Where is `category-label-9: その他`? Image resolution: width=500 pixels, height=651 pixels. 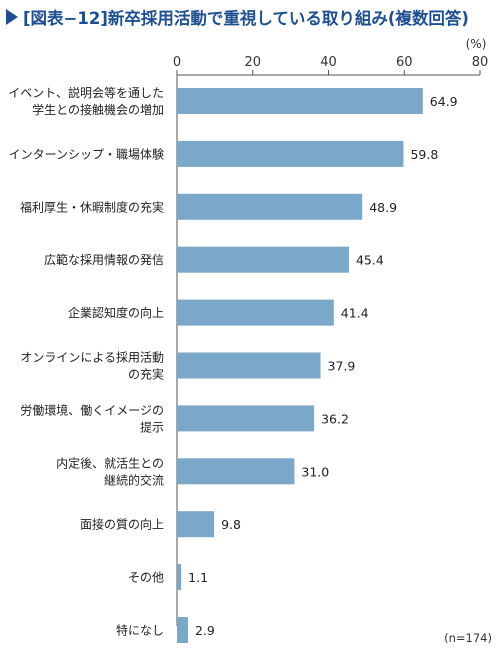 category-label-9: その他 is located at coordinates (146, 578).